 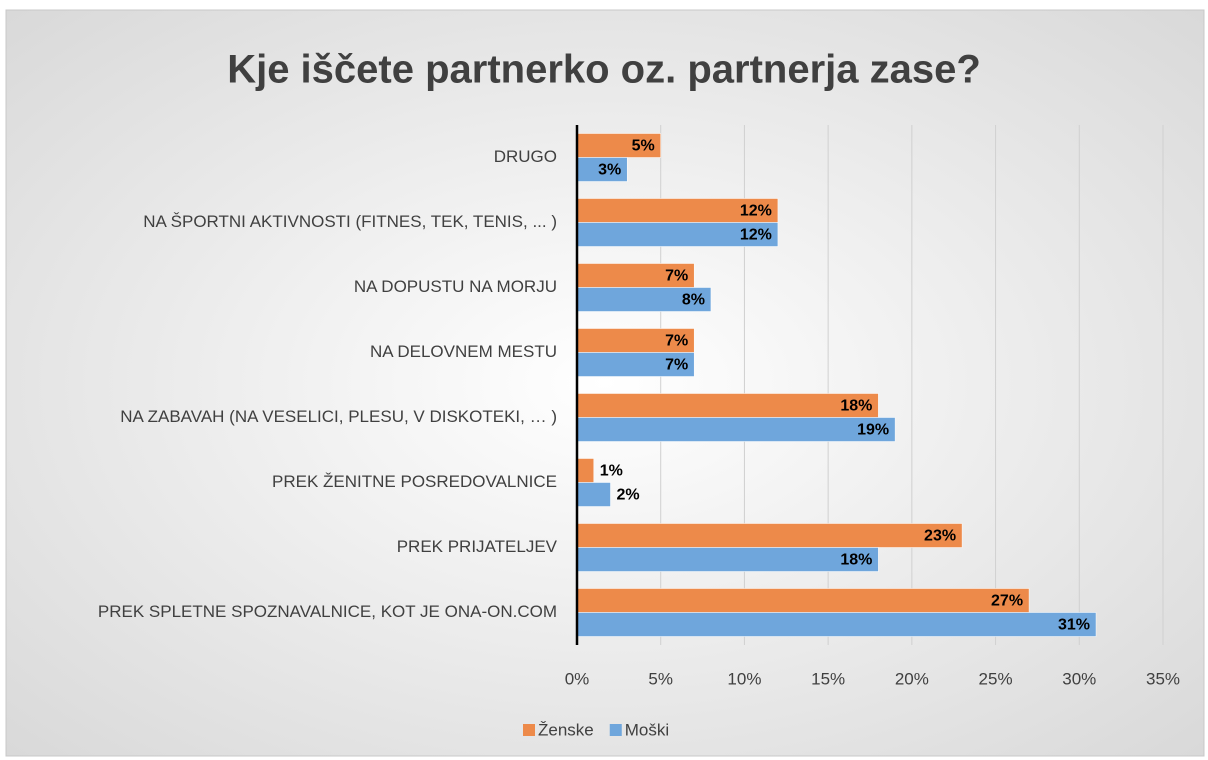 I want to click on category-label: DRUGO, so click(x=525, y=156).